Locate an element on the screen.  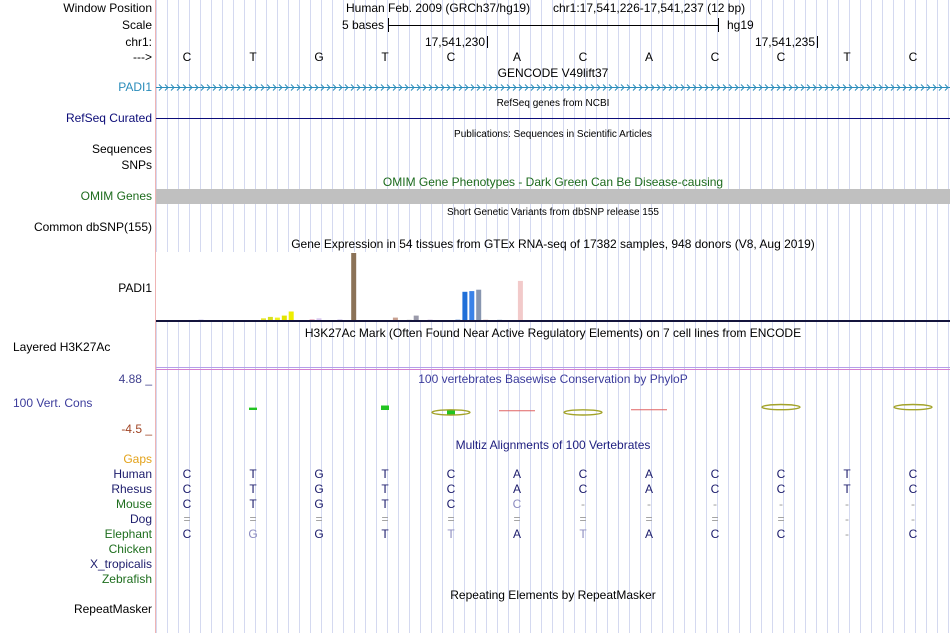
dbsnp-track-label: Common dbSNP(155) is located at coordinates (92, 227).